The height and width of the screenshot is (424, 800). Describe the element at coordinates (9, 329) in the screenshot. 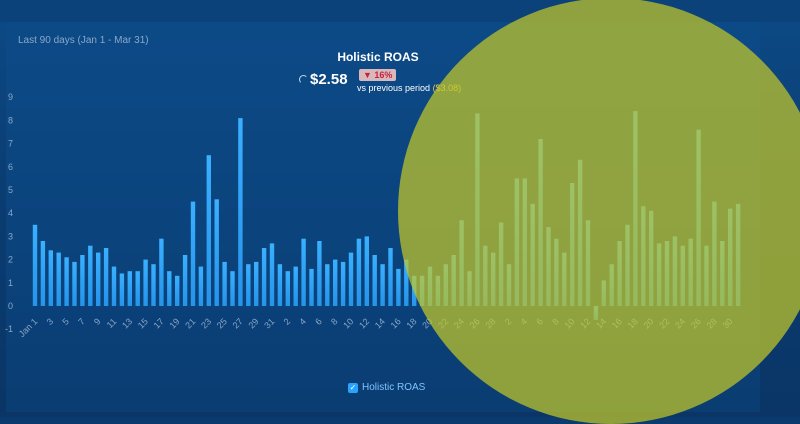

I see `y-tick-label: -1` at that location.